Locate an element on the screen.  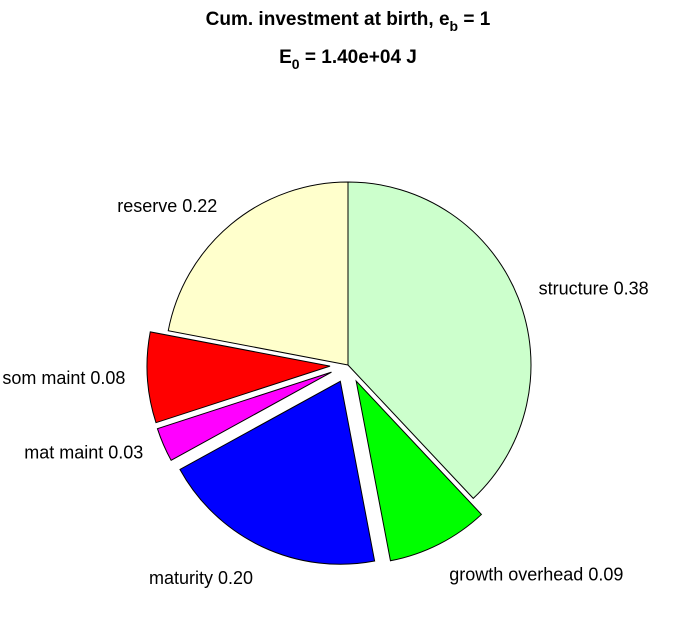
slice-value: 0.22 is located at coordinates (199, 206).